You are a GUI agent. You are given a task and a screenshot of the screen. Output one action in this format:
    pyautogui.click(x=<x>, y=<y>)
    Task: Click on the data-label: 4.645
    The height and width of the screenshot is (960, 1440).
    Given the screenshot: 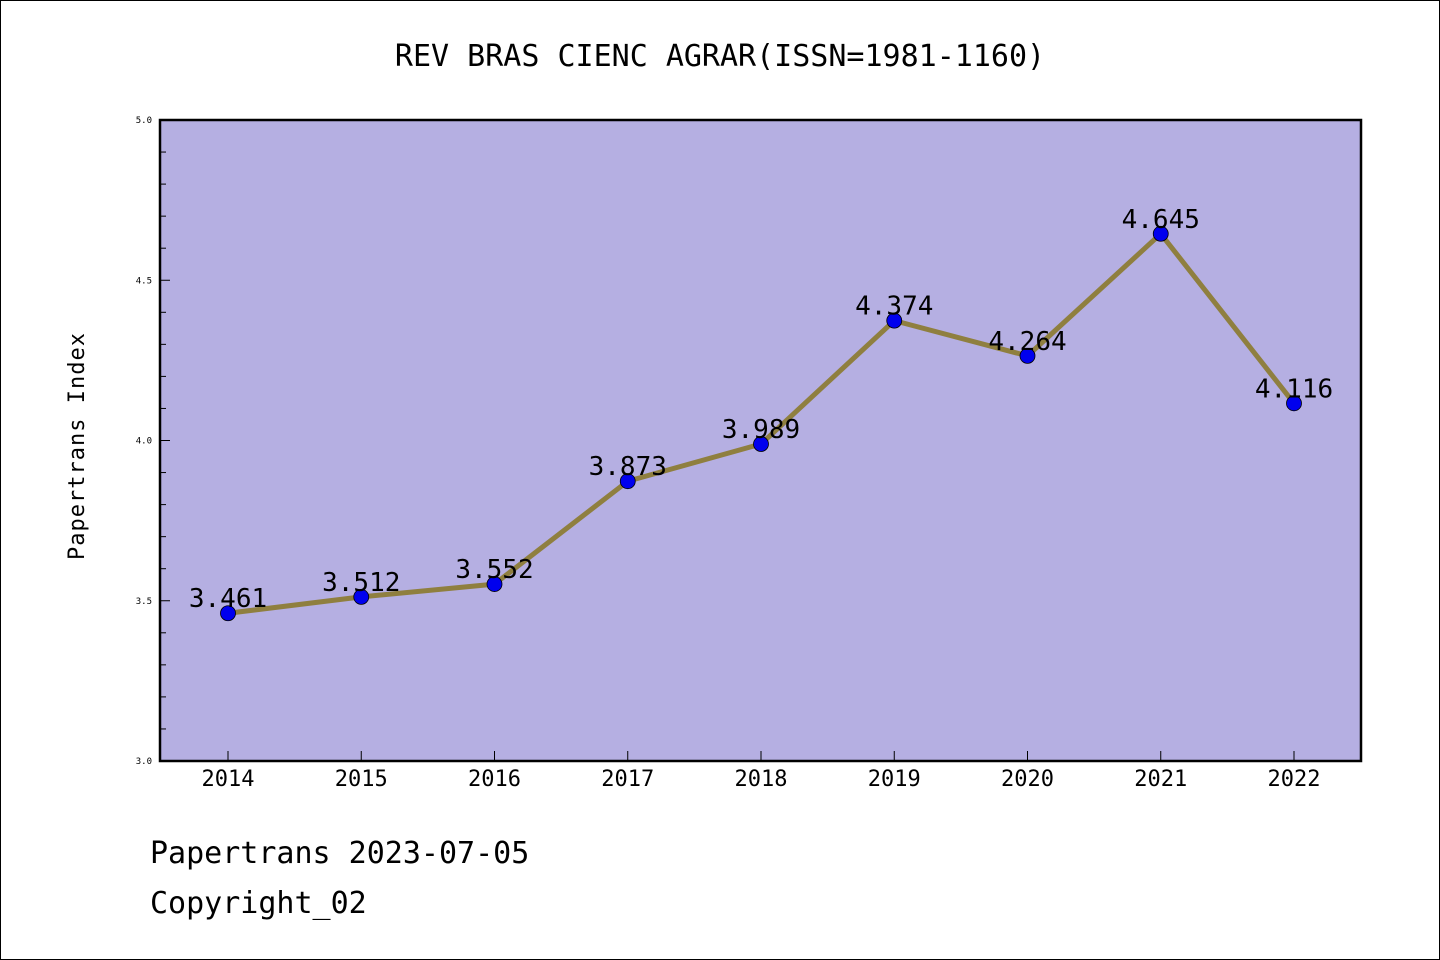 What is the action you would take?
    pyautogui.click(x=1161, y=220)
    